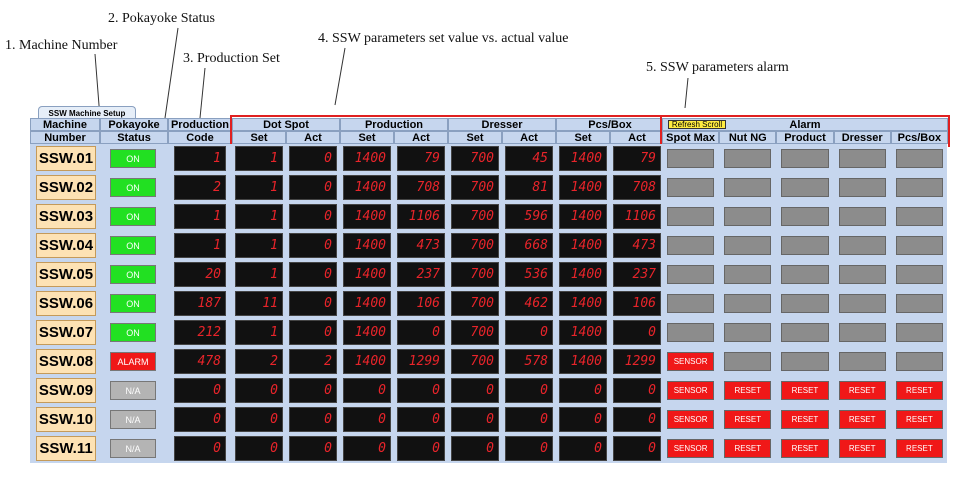 This screenshot has width=971, height=483. Describe the element at coordinates (259, 187) in the screenshot. I see `parameter-value: 1` at that location.